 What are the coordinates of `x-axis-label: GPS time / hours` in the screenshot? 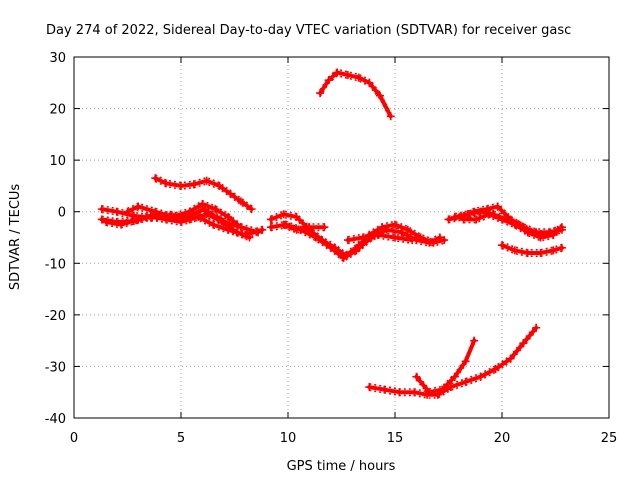 It's located at (341, 466).